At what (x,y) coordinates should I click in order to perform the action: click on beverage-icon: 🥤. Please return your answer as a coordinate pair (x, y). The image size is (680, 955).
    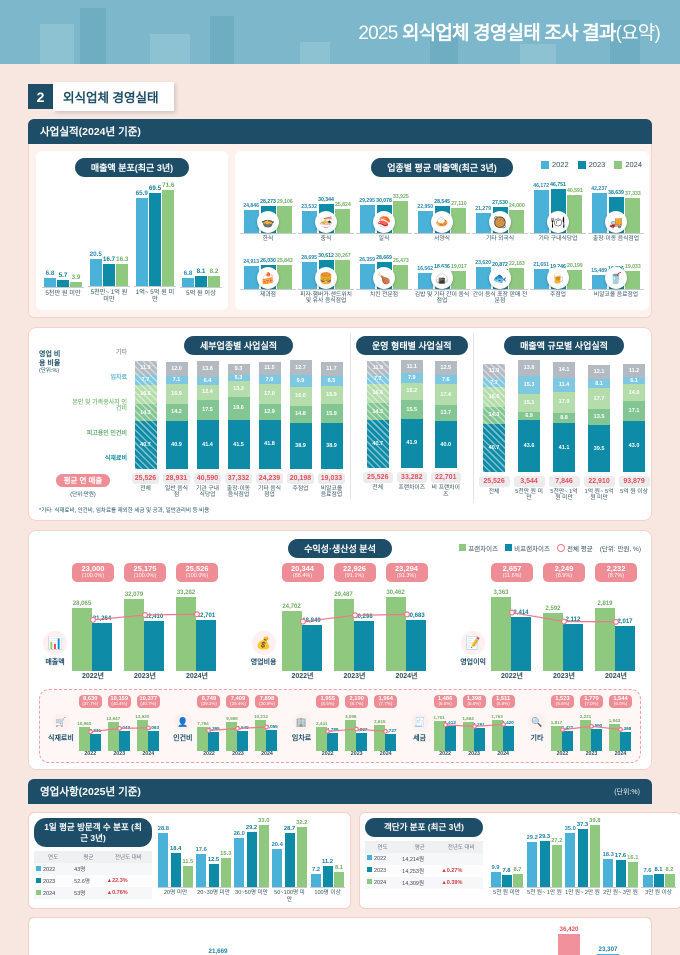
    Looking at the image, I should click on (616, 278).